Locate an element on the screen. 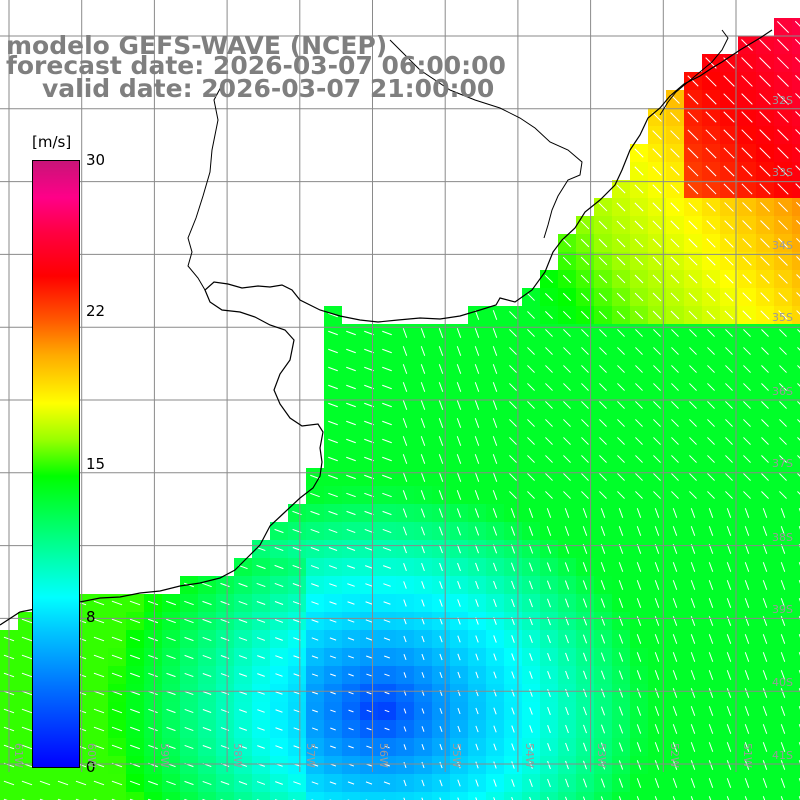 This screenshot has width=800, height=800. lagoon-outline is located at coordinates (694, 72).